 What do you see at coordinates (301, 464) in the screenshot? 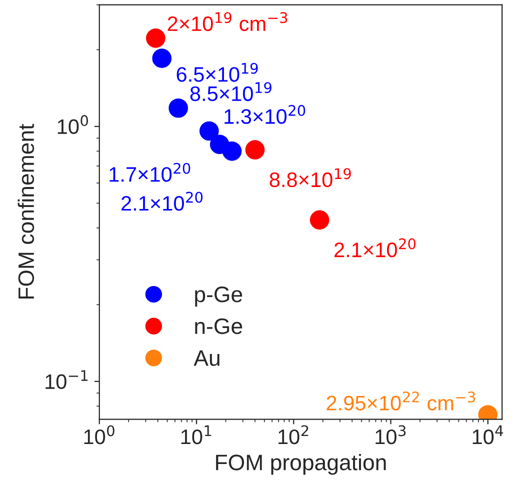
I see `x-axis-title: FOM propagation` at bounding box center [301, 464].